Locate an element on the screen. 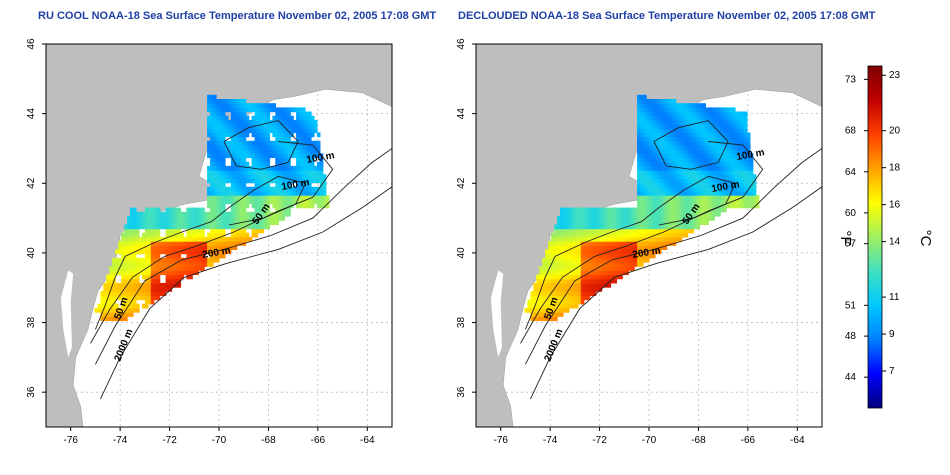 The image size is (950, 475). contour-label-100m: 100 m is located at coordinates (321, 158).